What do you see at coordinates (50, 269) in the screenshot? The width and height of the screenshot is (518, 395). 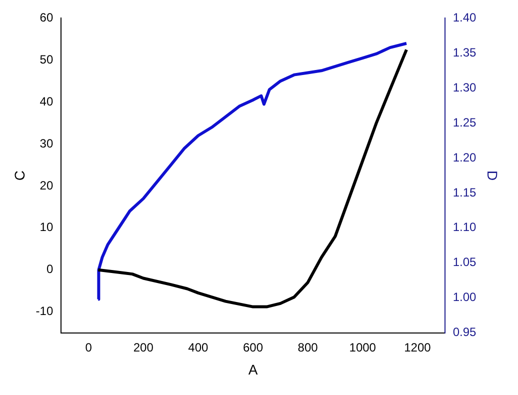 I see `y-tick-label: 0` at bounding box center [50, 269].